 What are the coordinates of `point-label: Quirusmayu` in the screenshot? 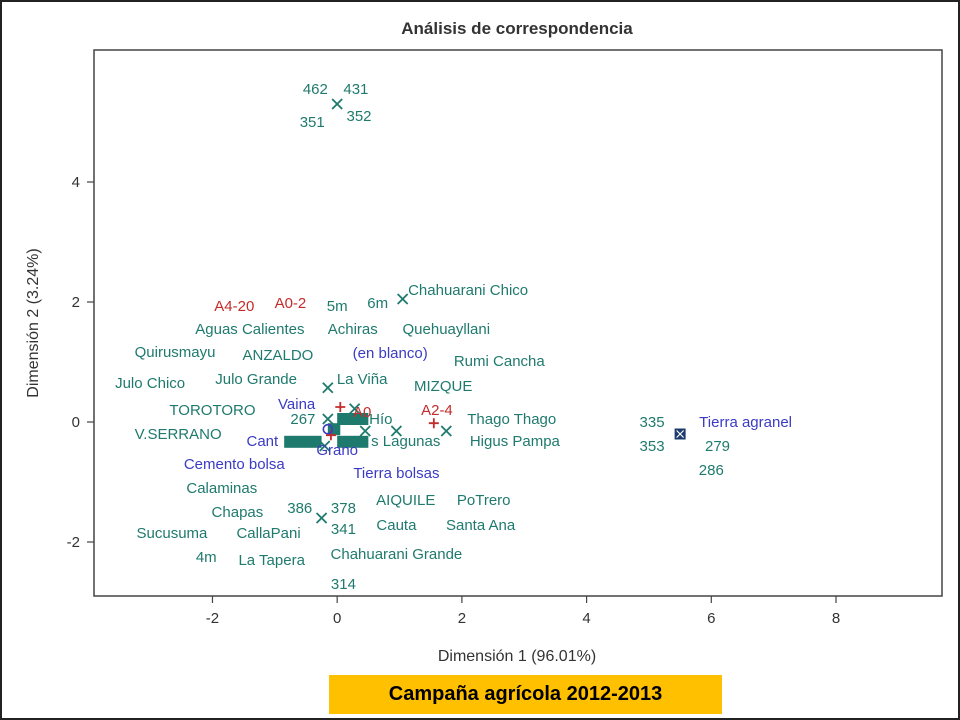 It's located at (175, 352).